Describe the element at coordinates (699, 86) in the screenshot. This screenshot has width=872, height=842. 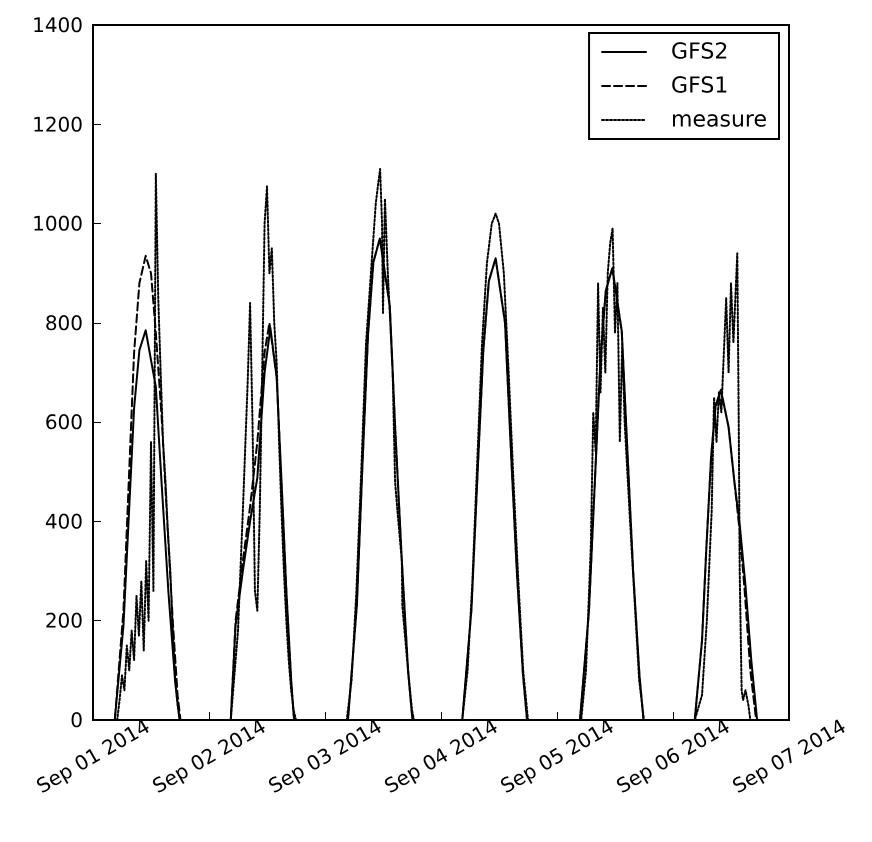
I see `legend-label: GFS1` at that location.